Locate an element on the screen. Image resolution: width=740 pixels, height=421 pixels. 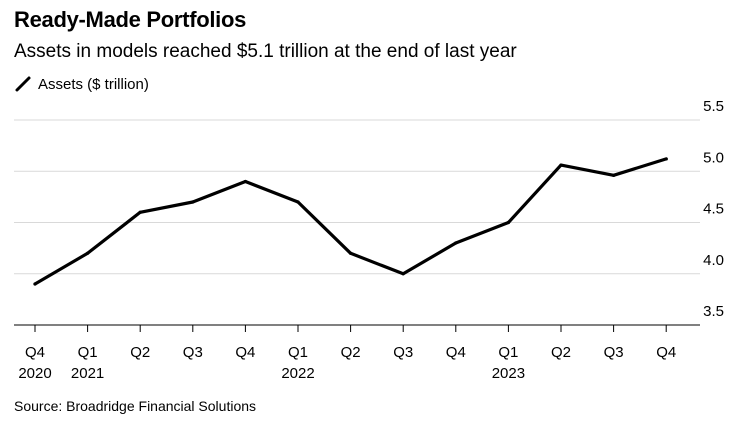
x-year-label: 2021 is located at coordinates (87, 373).